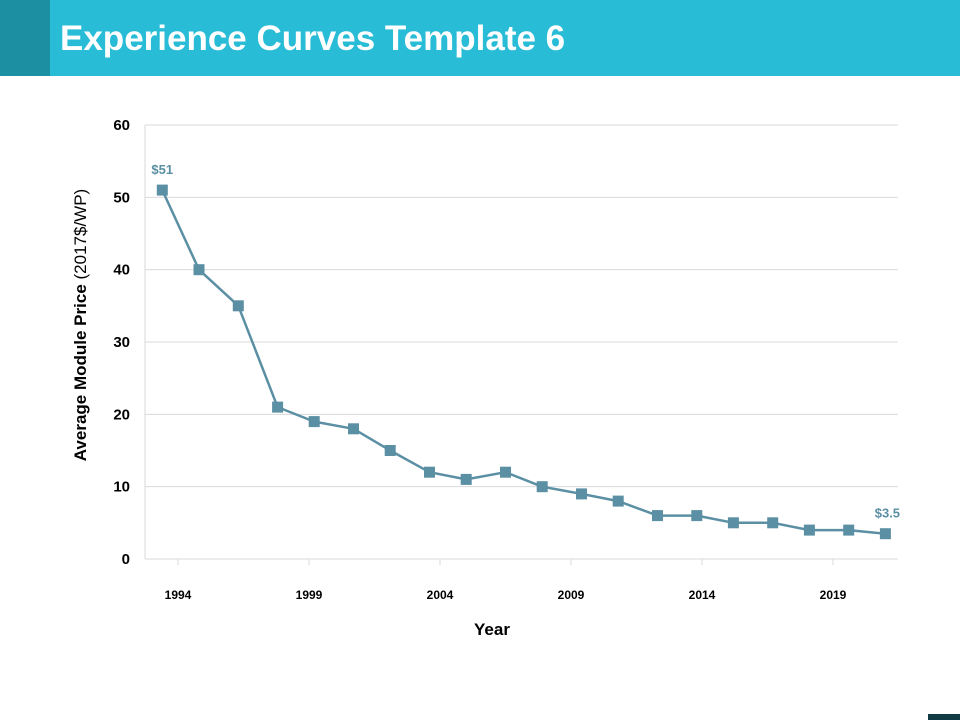 This screenshot has height=720, width=960. What do you see at coordinates (178, 595) in the screenshot?
I see `x-tick-label: 1994` at bounding box center [178, 595].